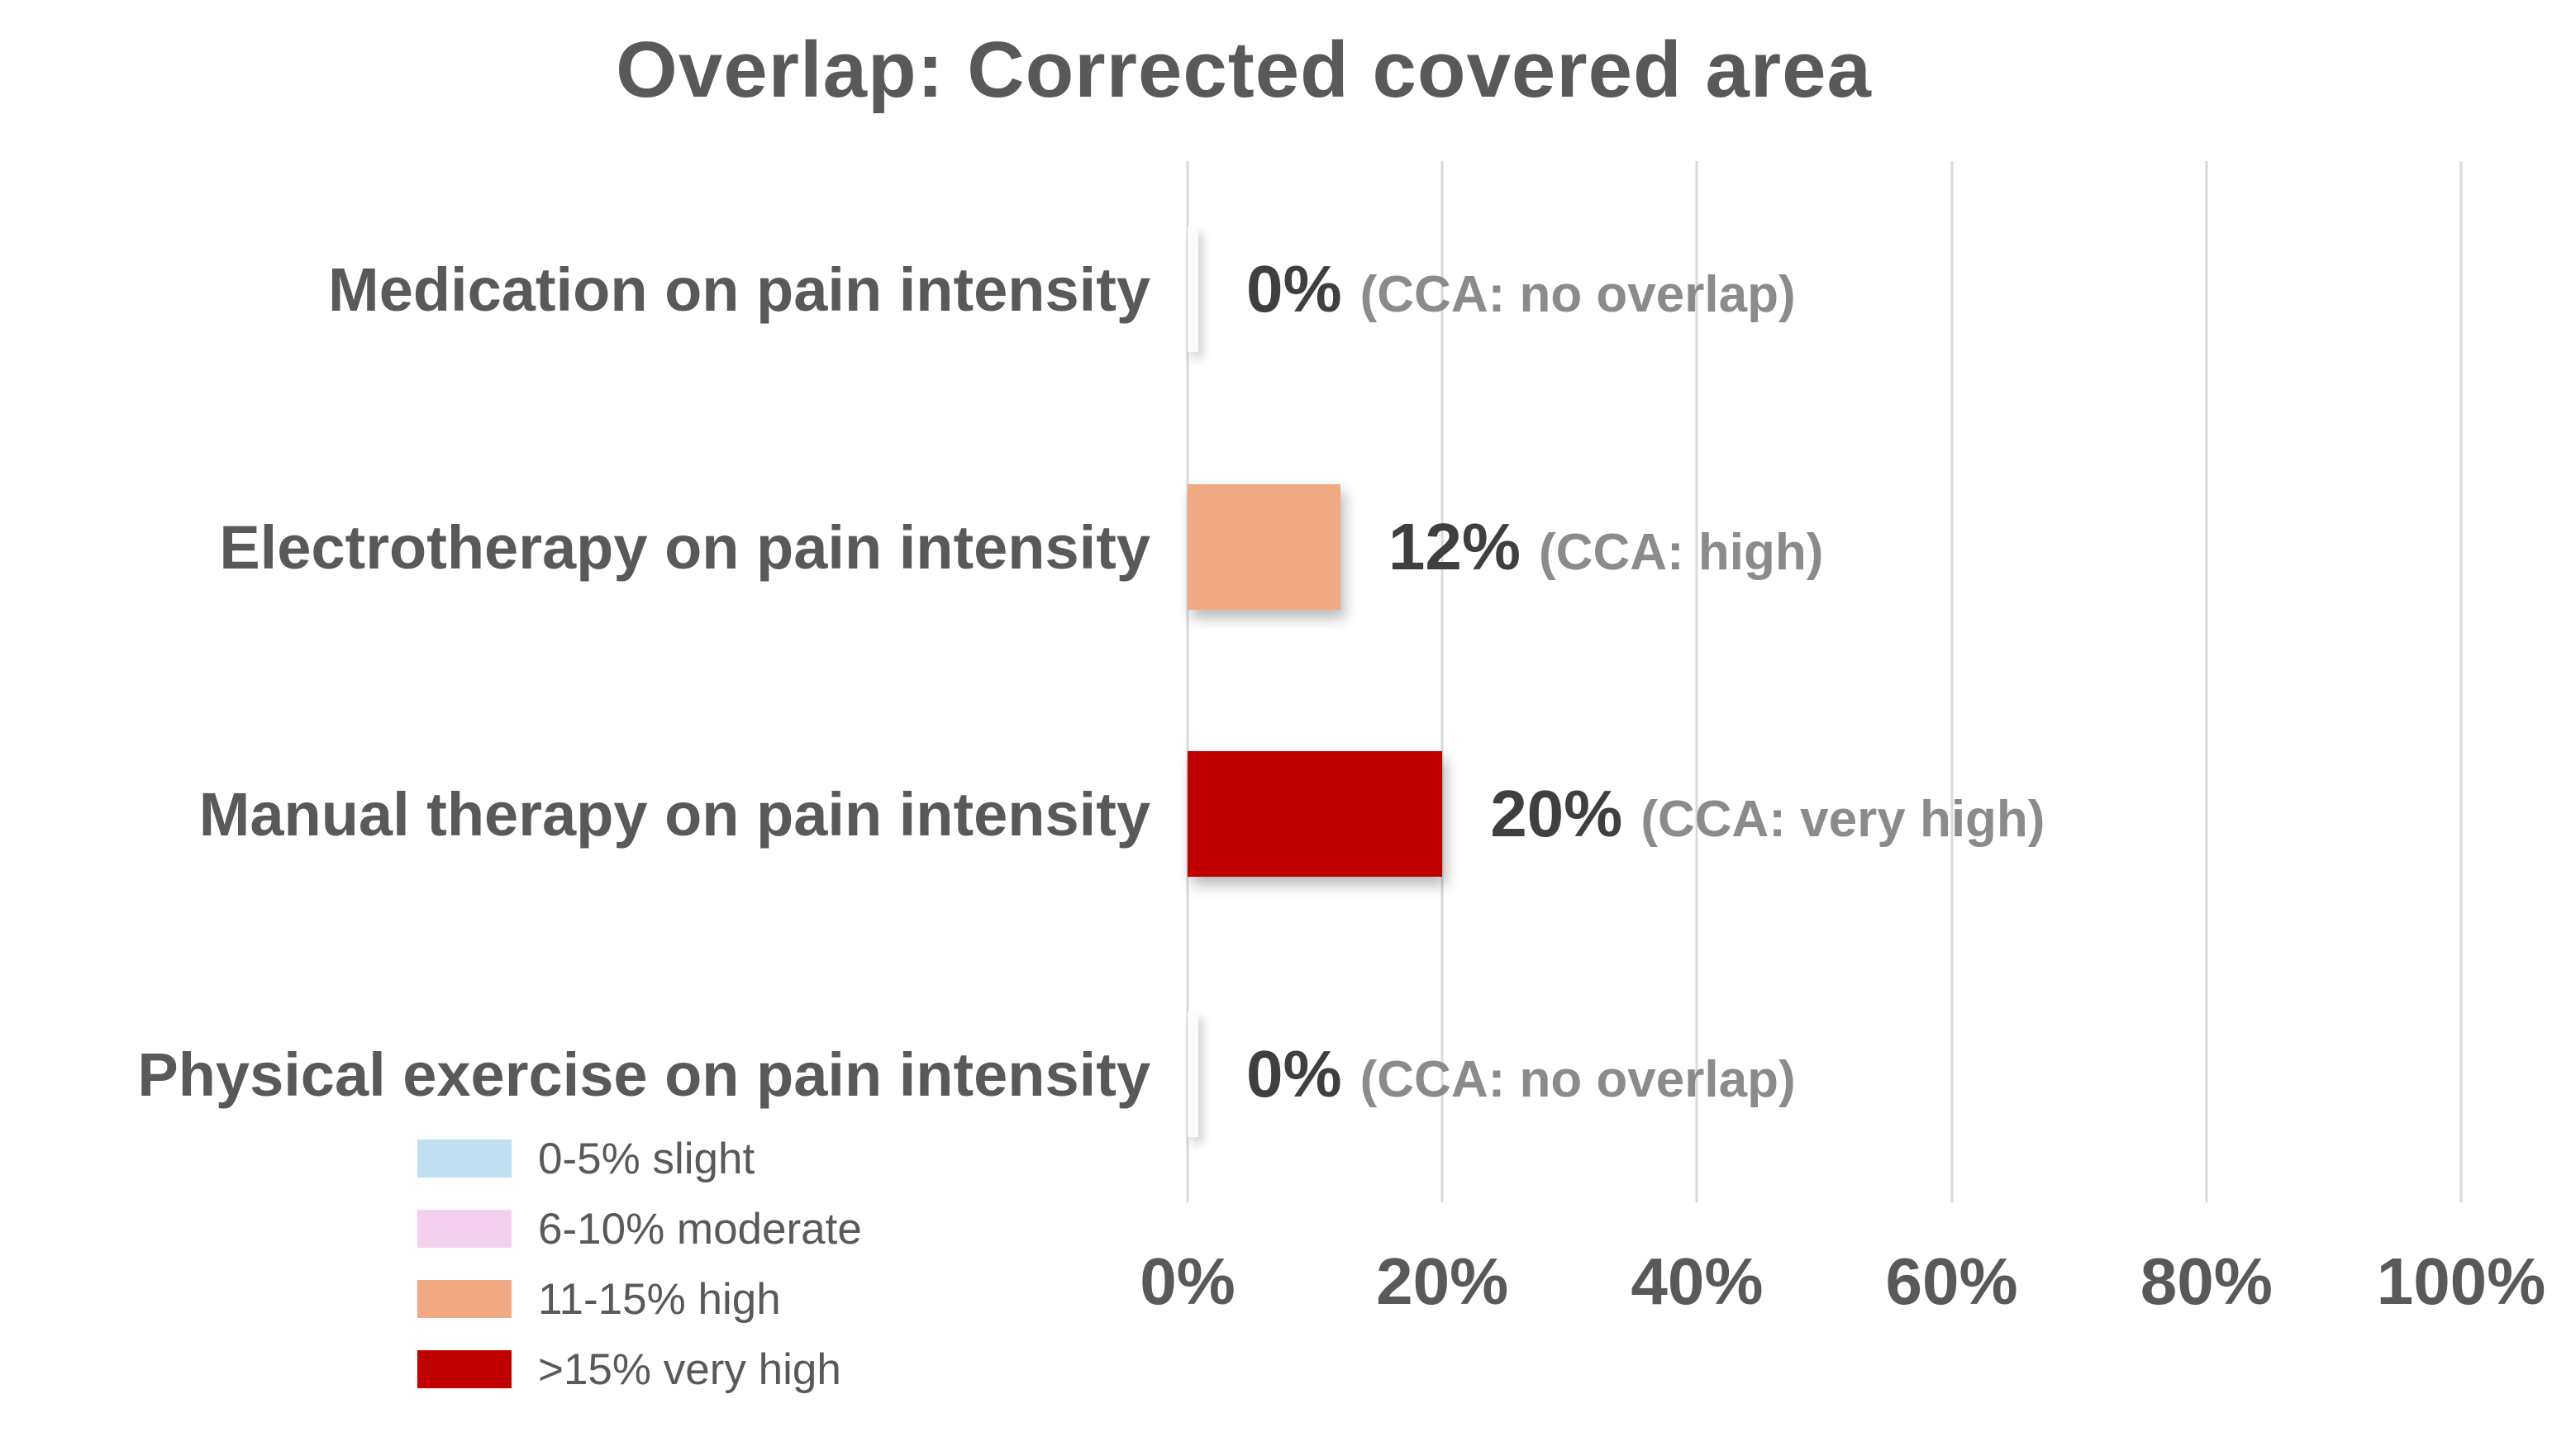  Describe the element at coordinates (690, 1369) in the screenshot. I see `legend-label: >15% very high` at that location.